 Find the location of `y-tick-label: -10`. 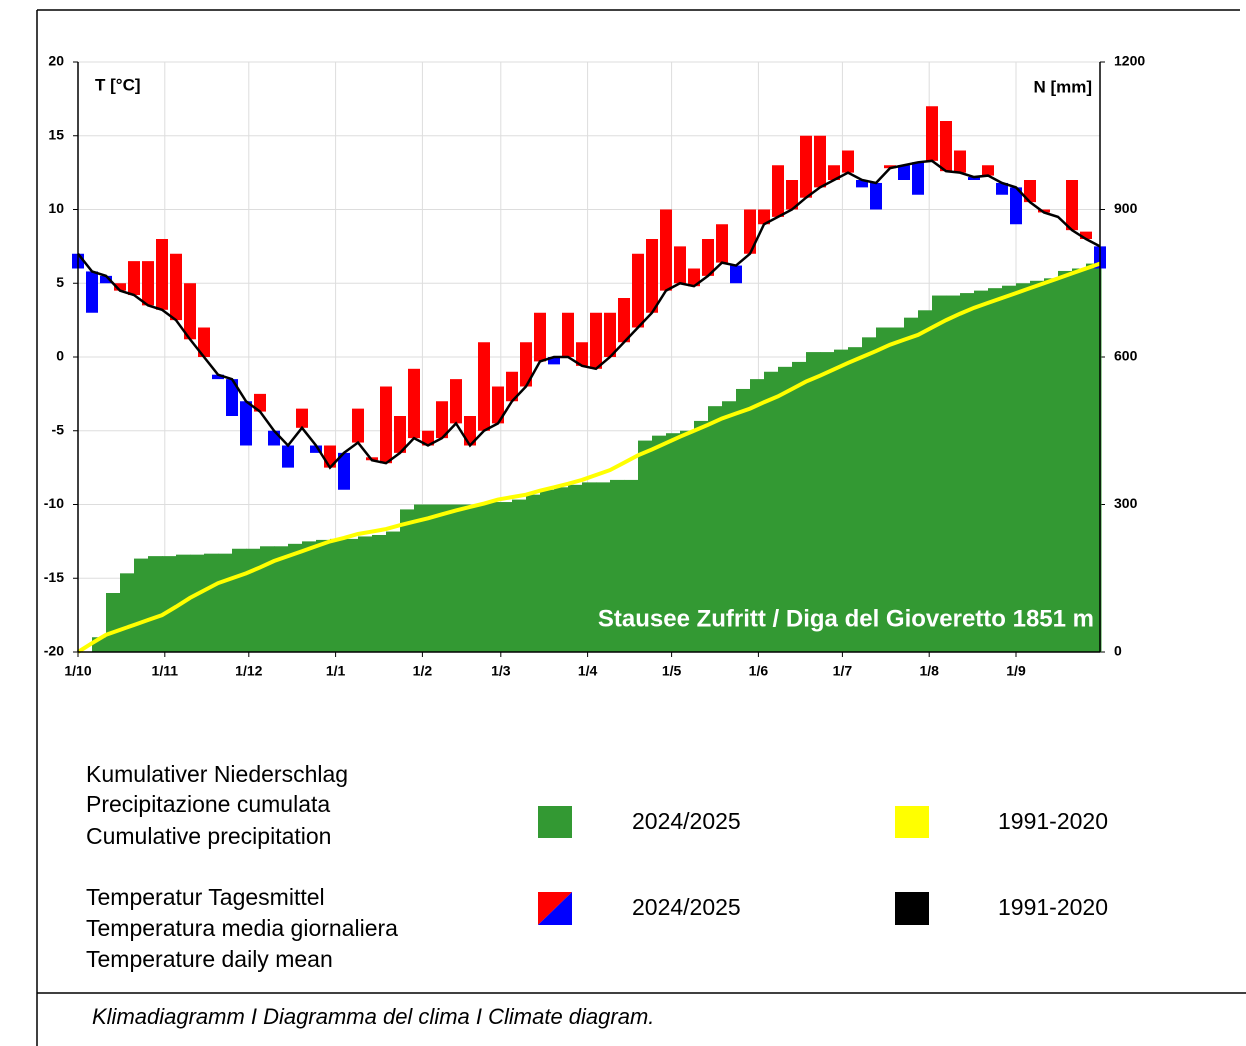

y-tick-label: -10 is located at coordinates (54, 503).